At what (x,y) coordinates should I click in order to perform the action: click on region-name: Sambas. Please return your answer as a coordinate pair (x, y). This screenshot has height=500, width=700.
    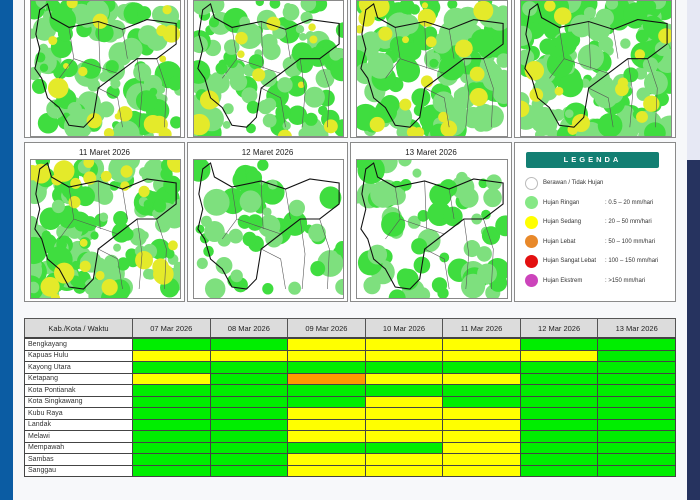
    Looking at the image, I should click on (78, 459).